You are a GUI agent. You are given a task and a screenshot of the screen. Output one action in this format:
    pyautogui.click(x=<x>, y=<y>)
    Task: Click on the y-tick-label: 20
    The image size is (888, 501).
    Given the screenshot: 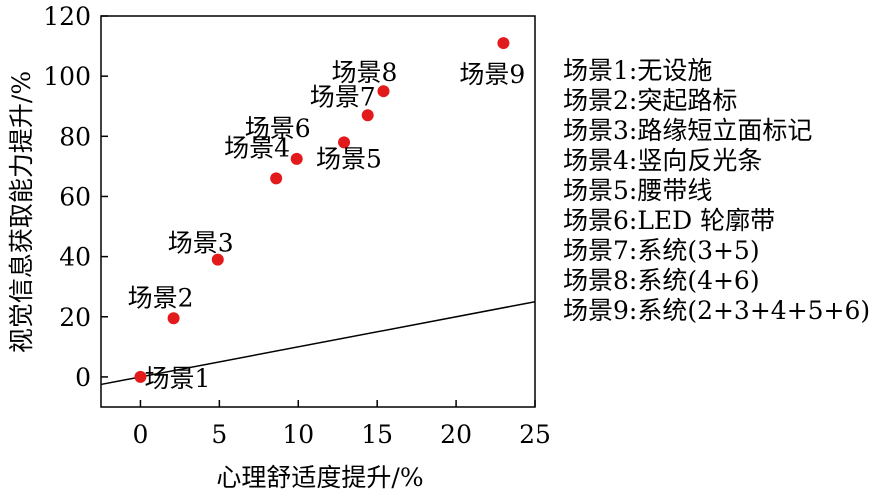 What is the action you would take?
    pyautogui.click(x=75, y=317)
    